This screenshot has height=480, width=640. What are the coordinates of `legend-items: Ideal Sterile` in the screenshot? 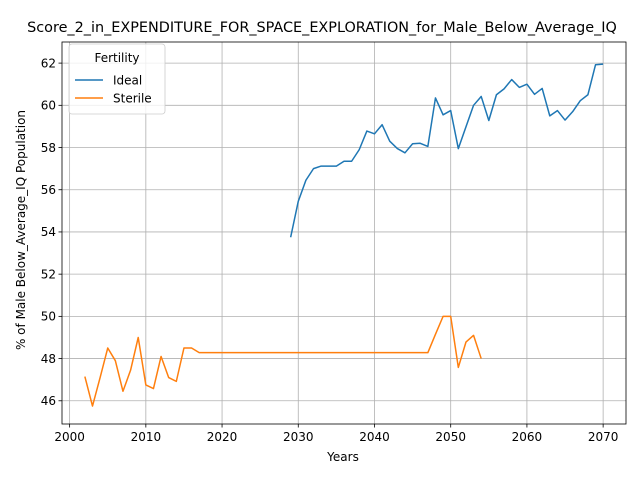 It's located at (113, 89).